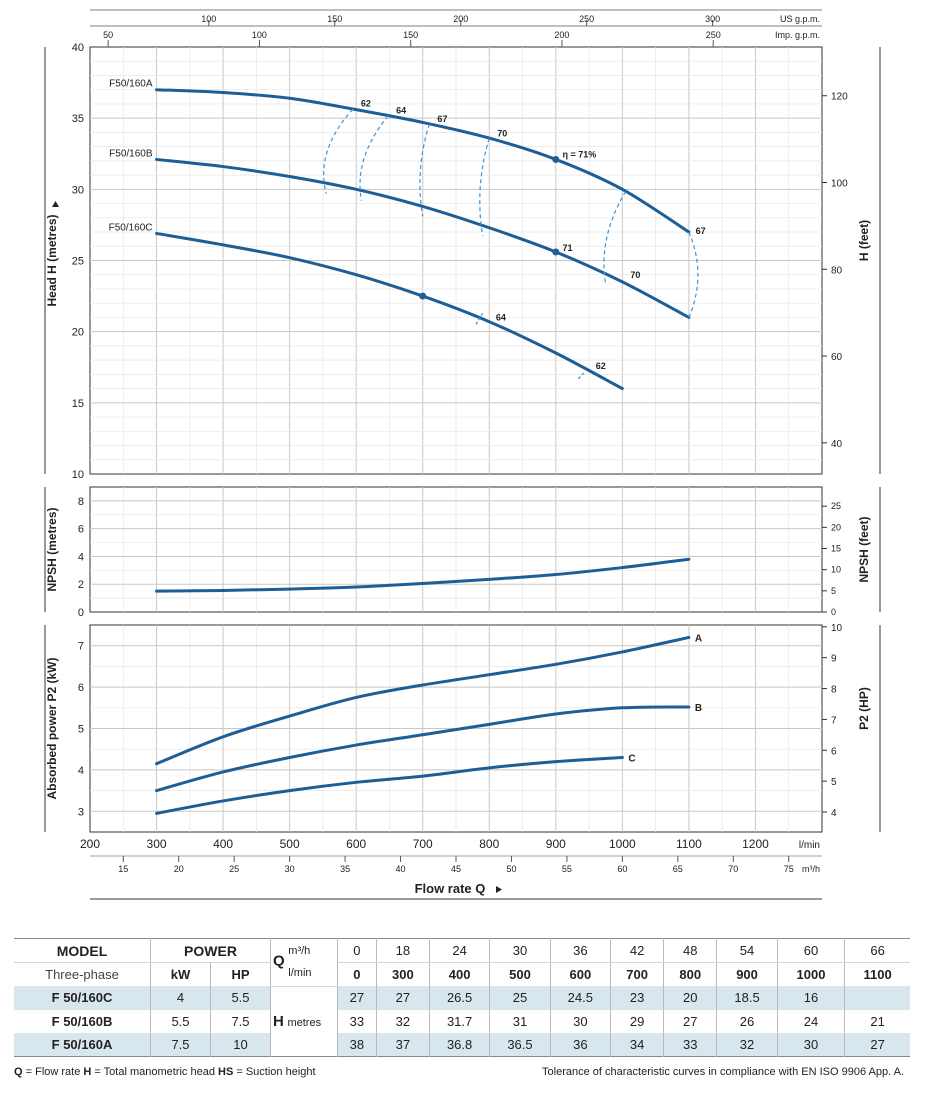 The image size is (930, 1101). What do you see at coordinates (131, 84) in the screenshot?
I see `head-series-label: F50/160A` at bounding box center [131, 84].